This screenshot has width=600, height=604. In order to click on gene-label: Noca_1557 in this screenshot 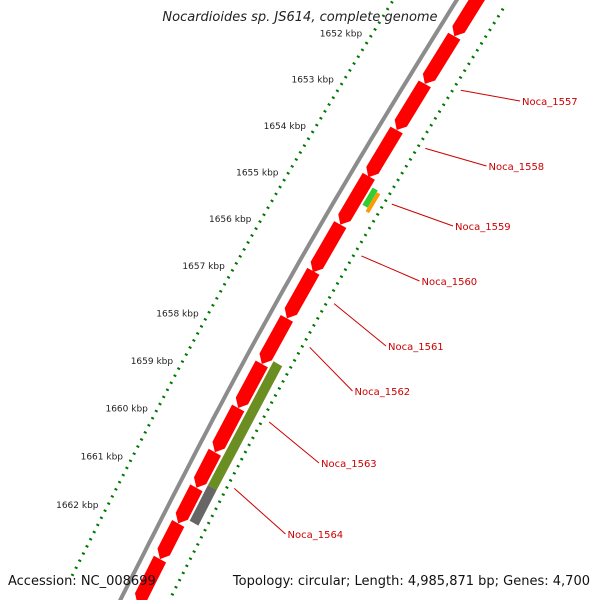, I will do `click(550, 102)`.